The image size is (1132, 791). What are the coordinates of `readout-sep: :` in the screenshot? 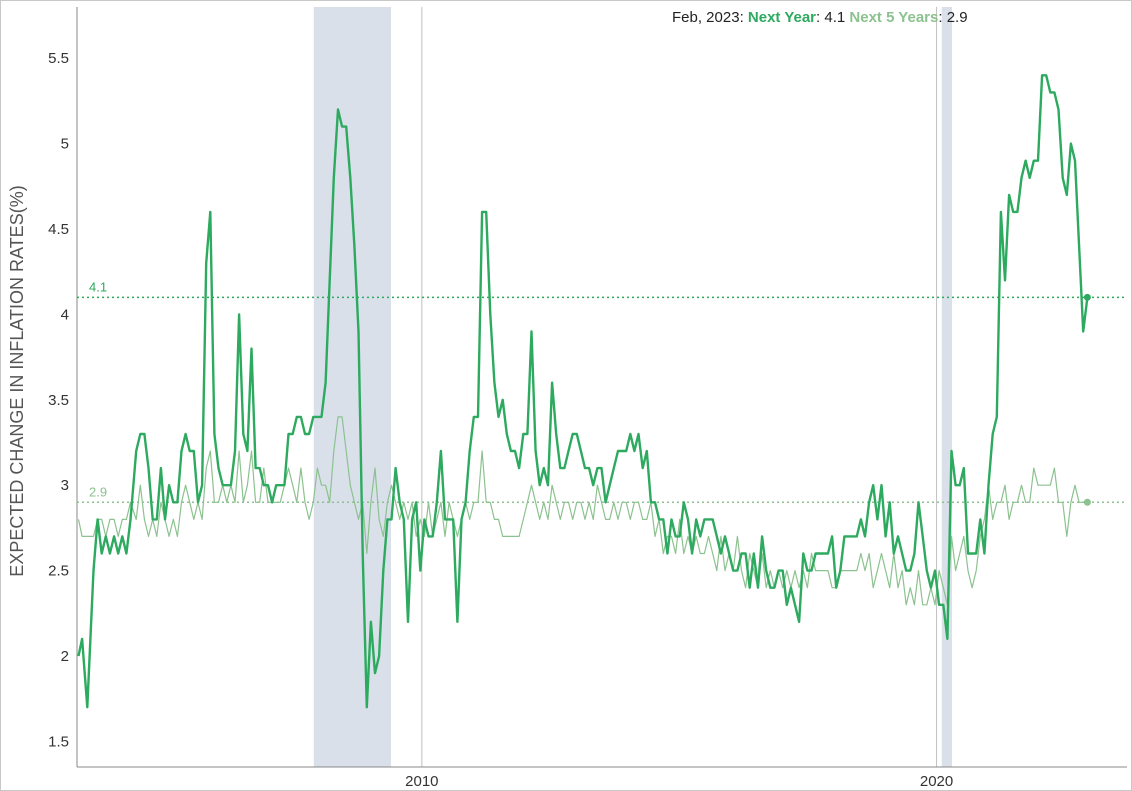 It's located at (743, 17).